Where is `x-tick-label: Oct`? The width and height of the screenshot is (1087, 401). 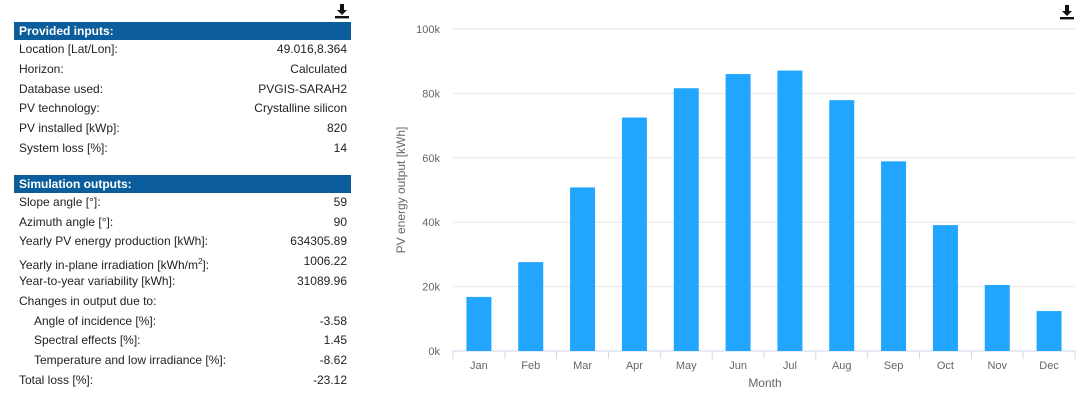 x-tick-label: Oct is located at coordinates (945, 366).